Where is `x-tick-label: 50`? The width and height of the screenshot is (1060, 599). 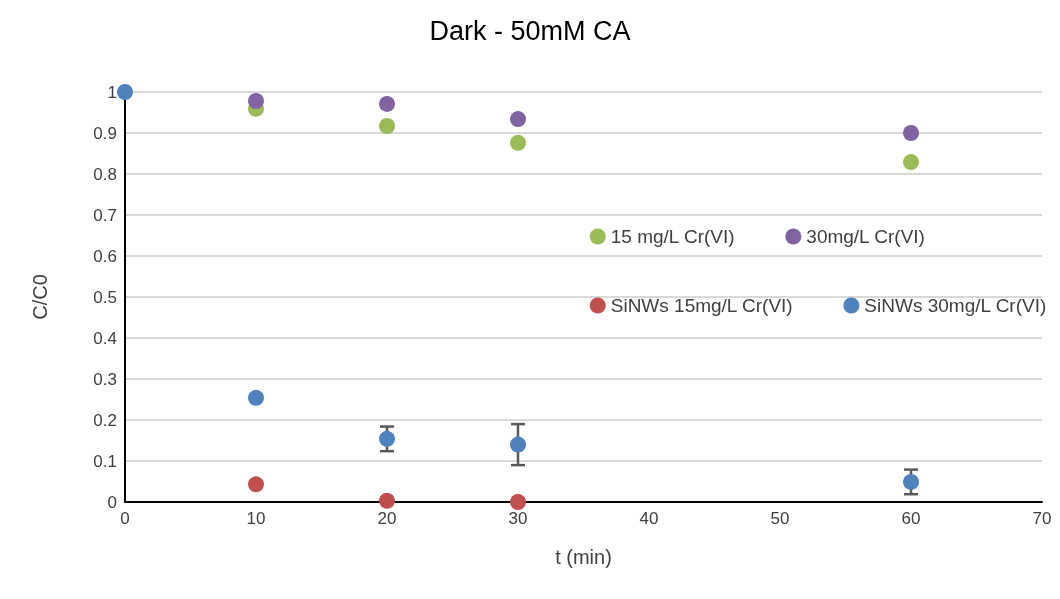
x-tick-label: 50 is located at coordinates (780, 518).